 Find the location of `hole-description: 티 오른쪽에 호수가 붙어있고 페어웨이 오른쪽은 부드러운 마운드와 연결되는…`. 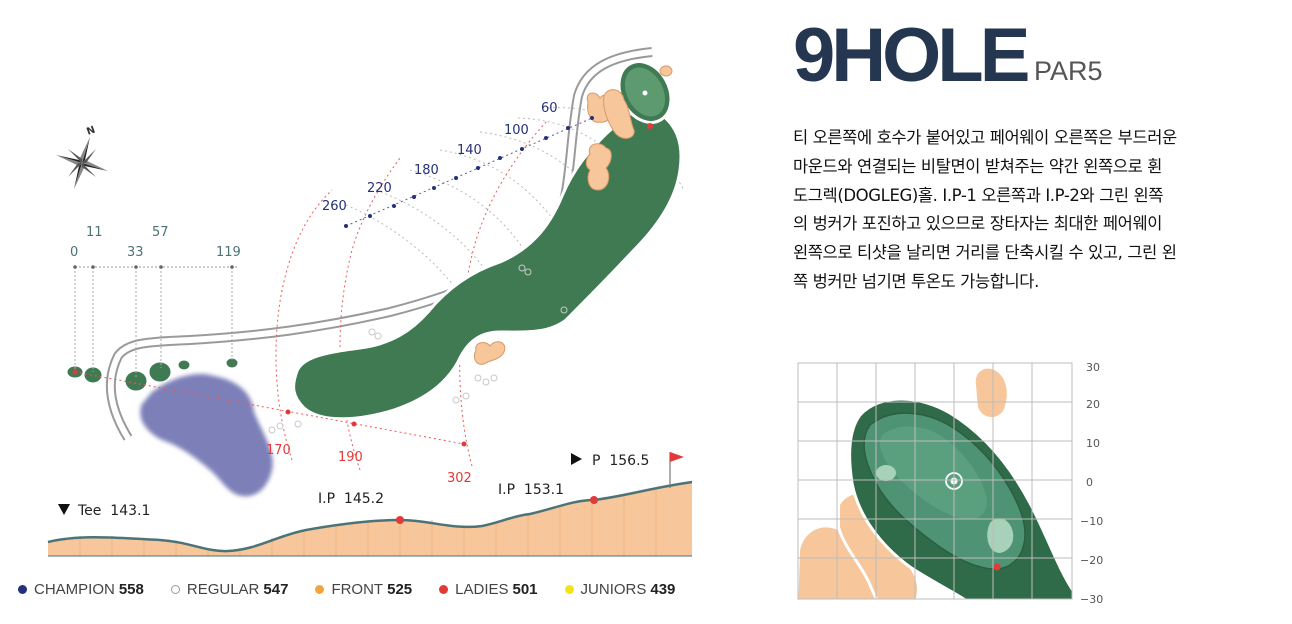

hole-description: 티 오른쪽에 호수가 붙어있고 페어웨이 오른쪽은 부드러운 마운드와 연결되는… is located at coordinates (985, 209).